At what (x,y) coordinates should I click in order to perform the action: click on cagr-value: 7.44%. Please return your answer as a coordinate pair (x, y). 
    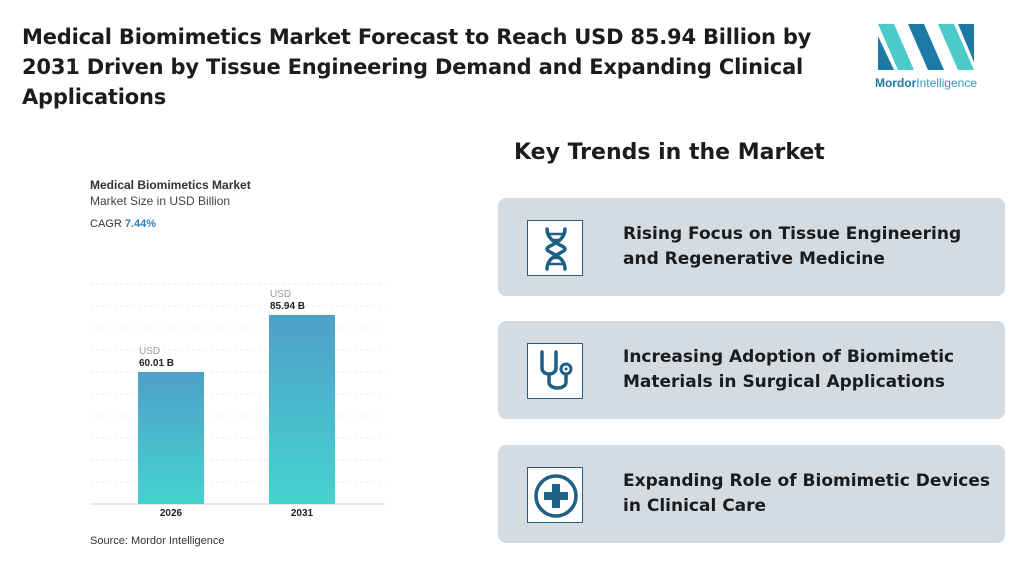
    Looking at the image, I should click on (140, 224).